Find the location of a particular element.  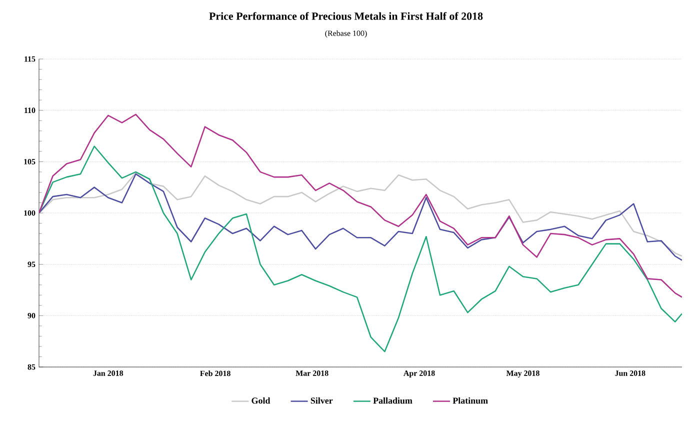

legend-label: Platinum is located at coordinates (470, 400).